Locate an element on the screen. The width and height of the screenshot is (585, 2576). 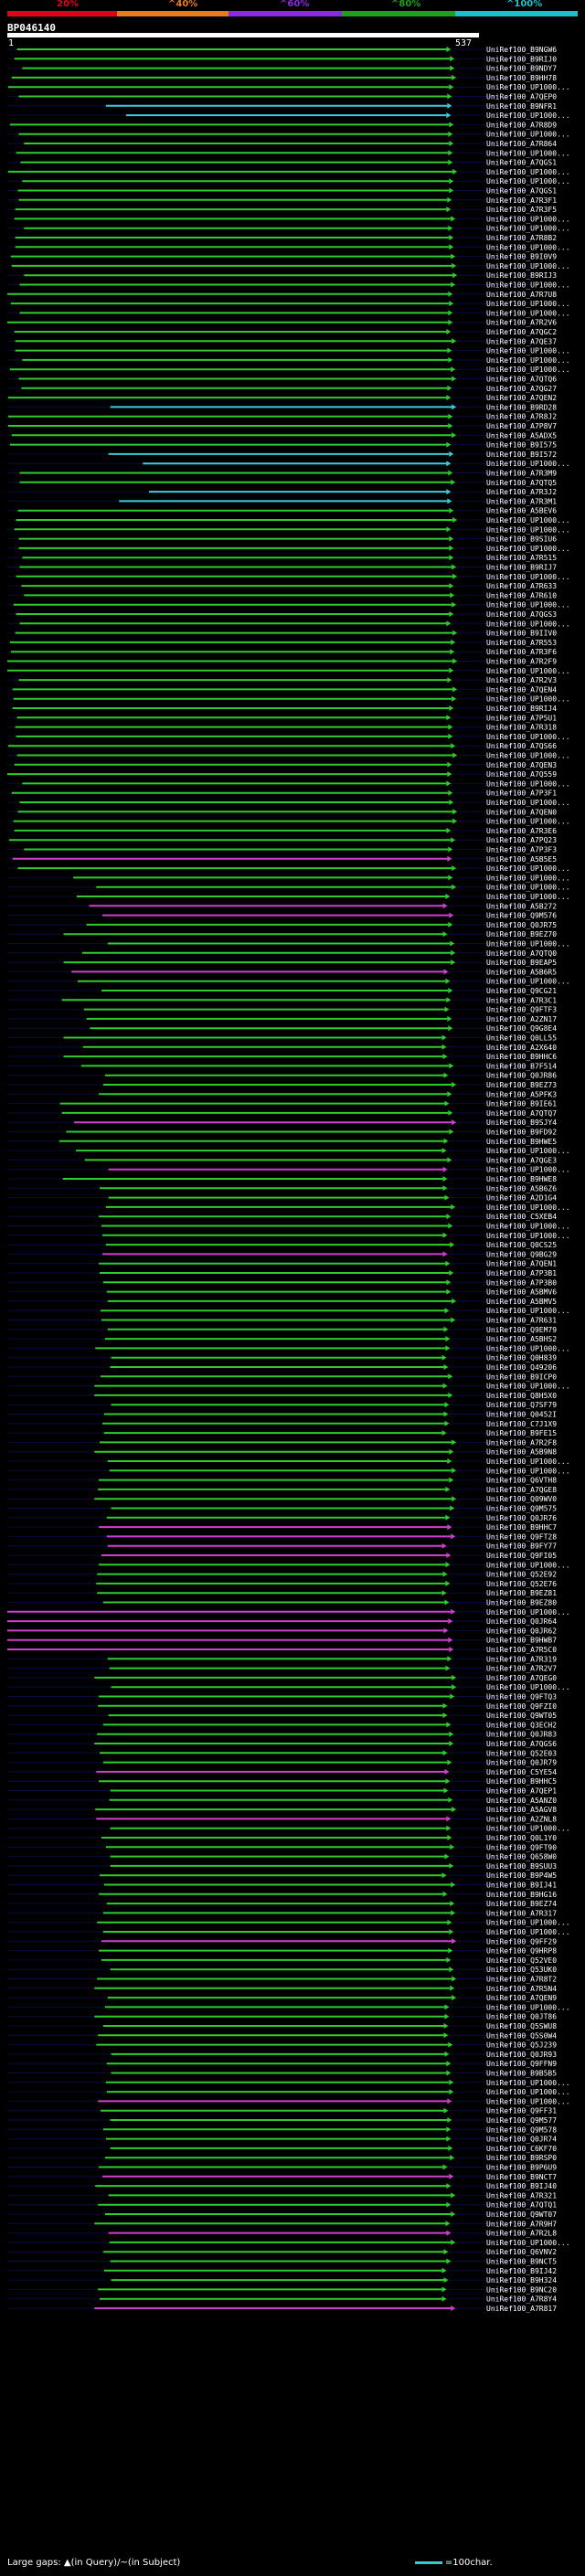
subject-label: UniRef100_A7R8D9 is located at coordinates (521, 125).